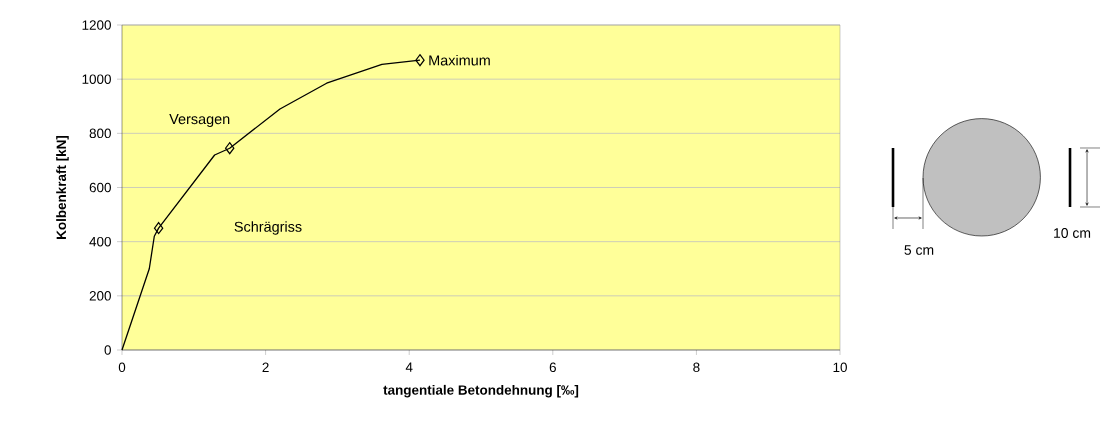 Image resolution: width=1111 pixels, height=443 pixels. What do you see at coordinates (100, 296) in the screenshot?
I see `y-tick-label: 200` at bounding box center [100, 296].